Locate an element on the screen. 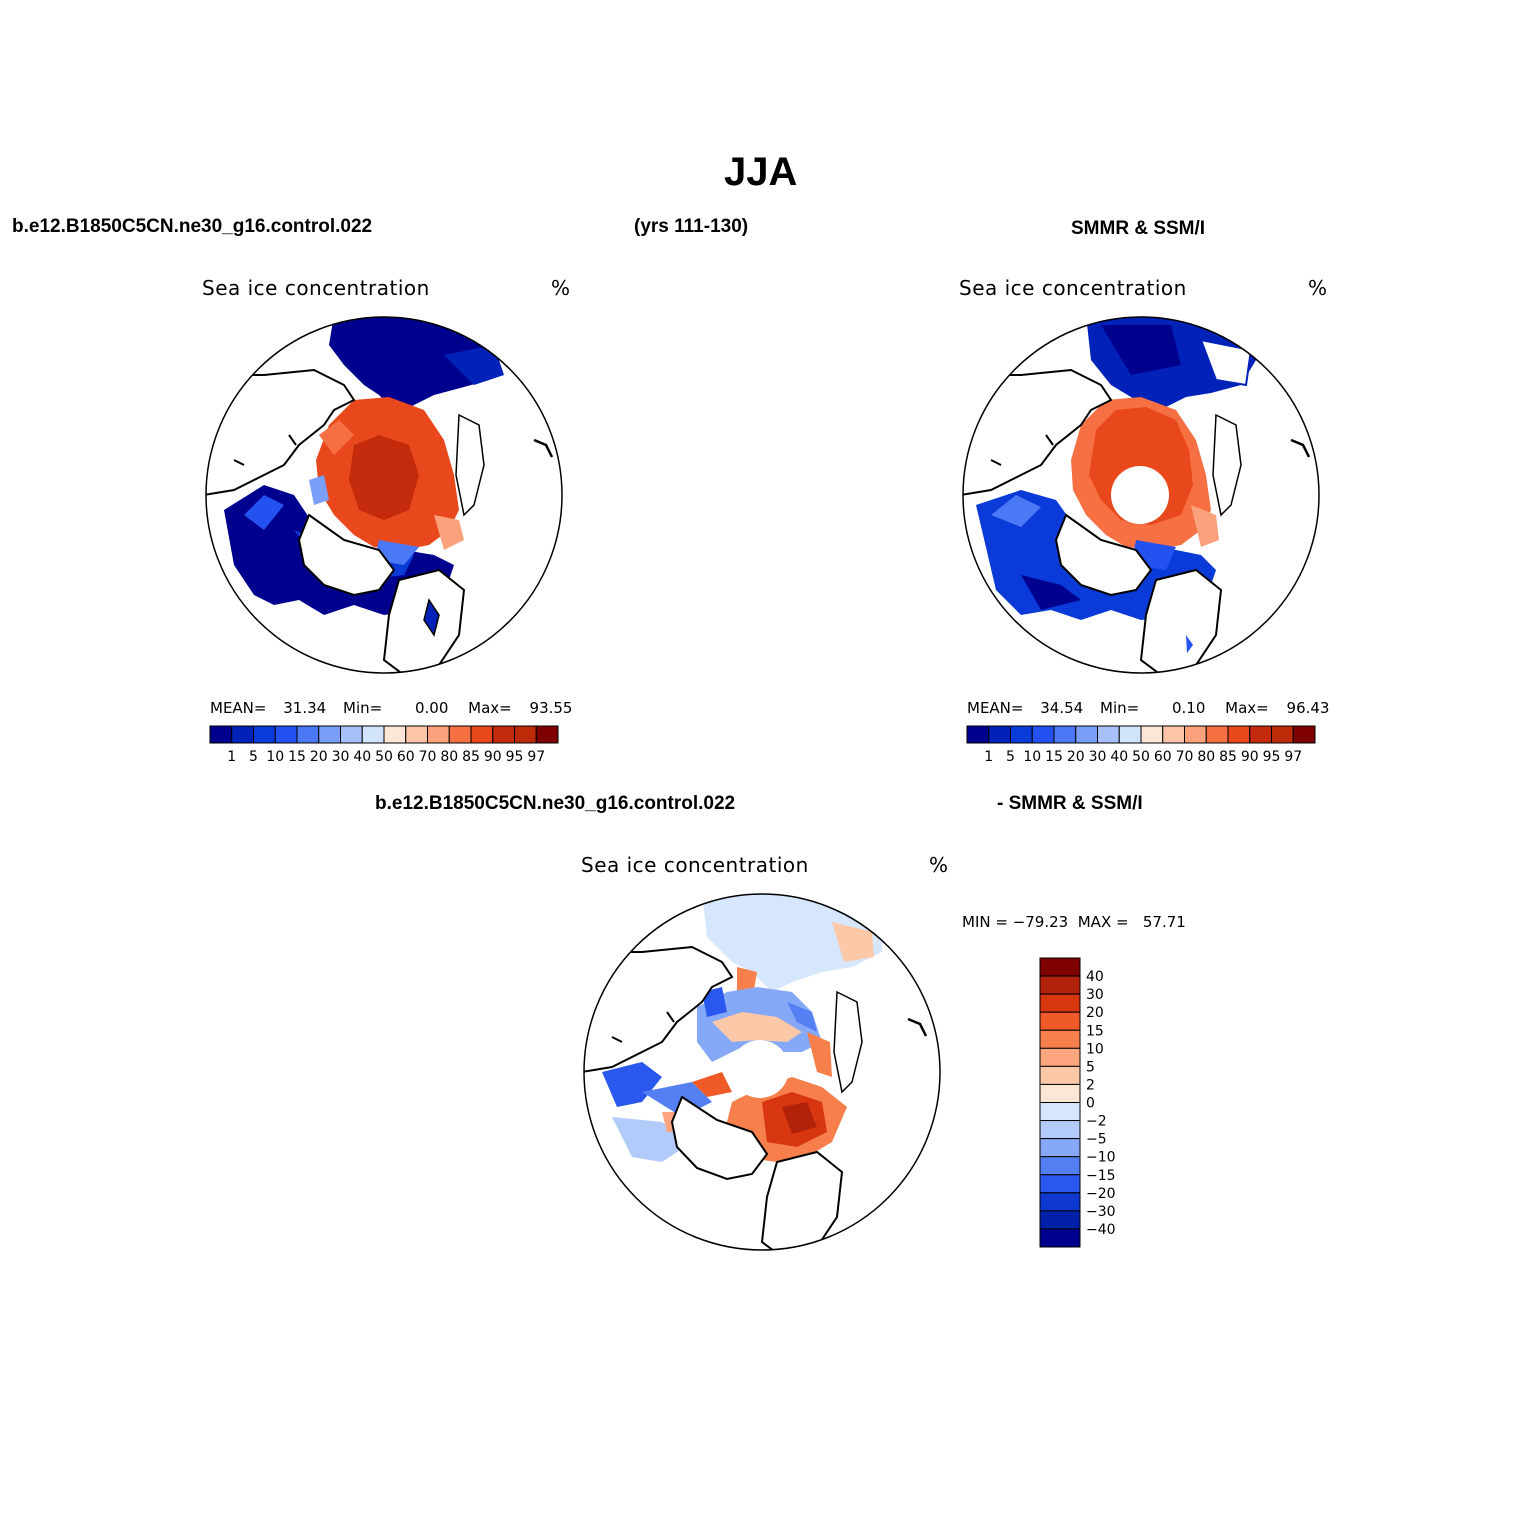 The width and height of the screenshot is (1525, 1525). model-colorbar-label: 40 is located at coordinates (362, 757).